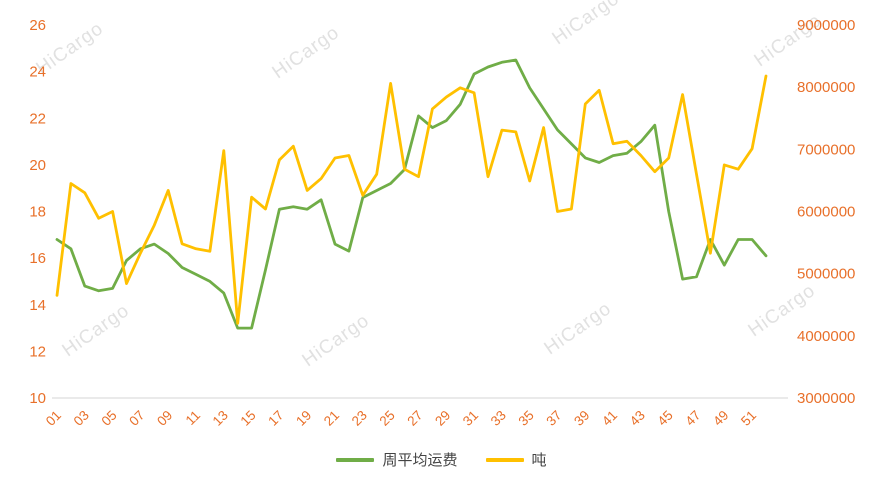  I want to click on y-right-tick-label: 8000000, so click(826, 87).